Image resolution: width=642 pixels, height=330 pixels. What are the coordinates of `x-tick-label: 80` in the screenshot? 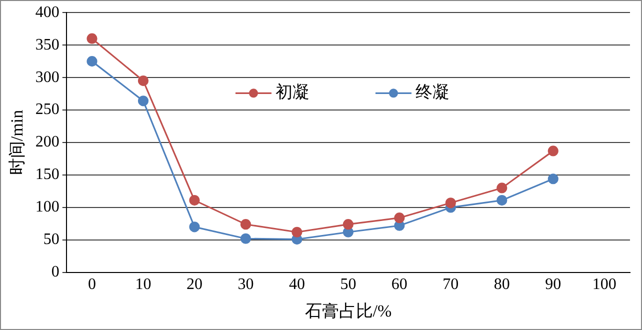 It's located at (502, 285).